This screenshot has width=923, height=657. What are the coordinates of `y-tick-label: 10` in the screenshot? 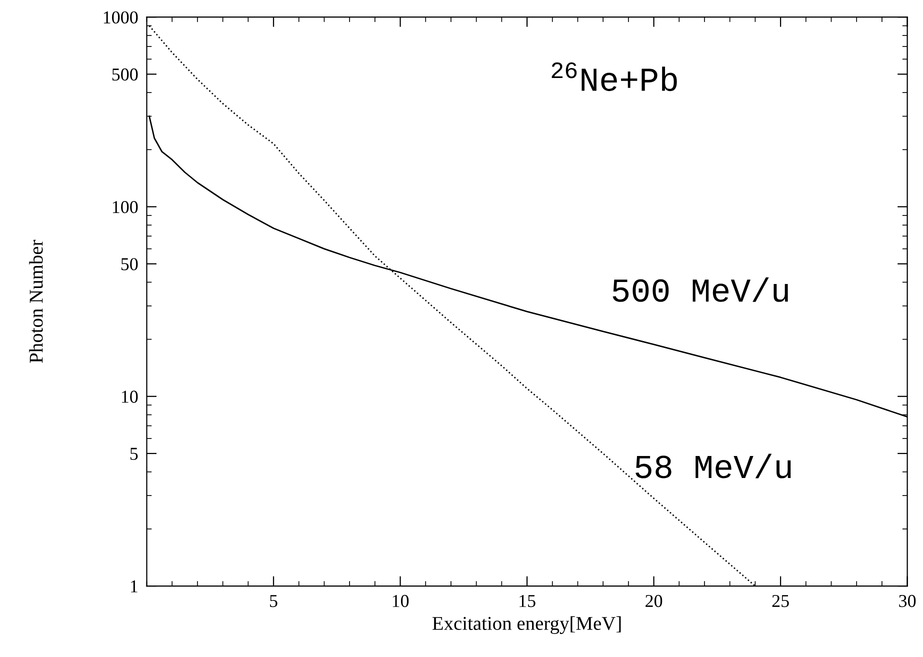 It's located at (130, 396).